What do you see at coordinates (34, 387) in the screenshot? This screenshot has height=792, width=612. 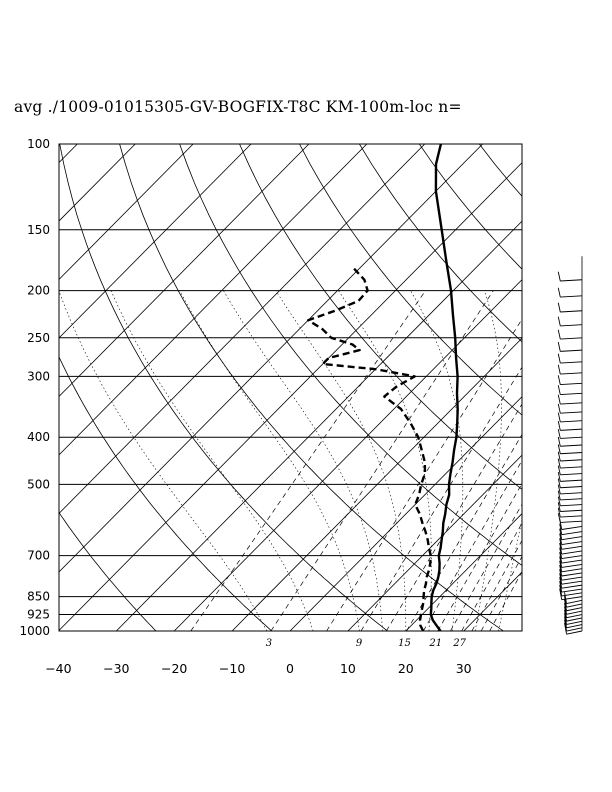 I see `pressure-labels: 100 150 200 250 300 400 500 700 850 925 1000` at bounding box center [34, 387].